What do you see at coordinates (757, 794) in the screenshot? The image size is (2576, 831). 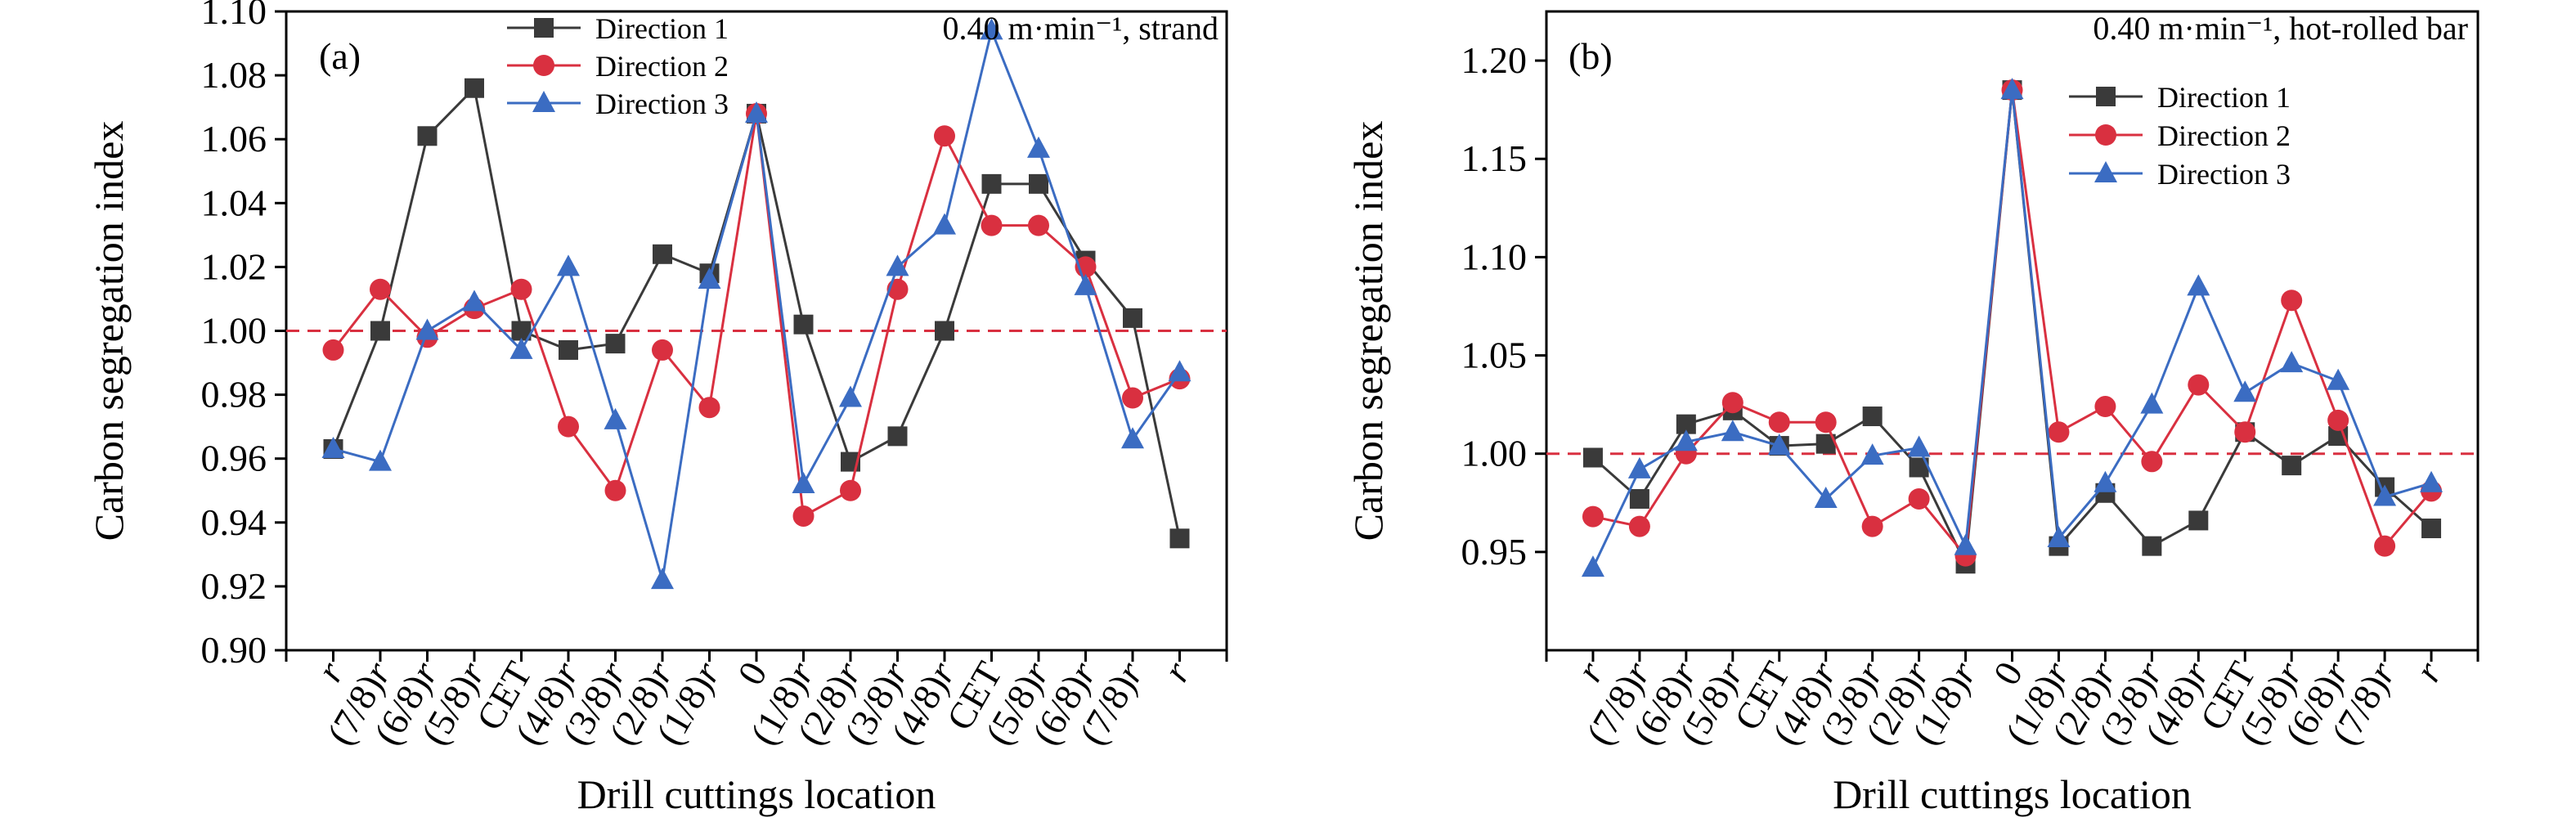 I see `x-axis-title: Drill cuttings location` at bounding box center [757, 794].